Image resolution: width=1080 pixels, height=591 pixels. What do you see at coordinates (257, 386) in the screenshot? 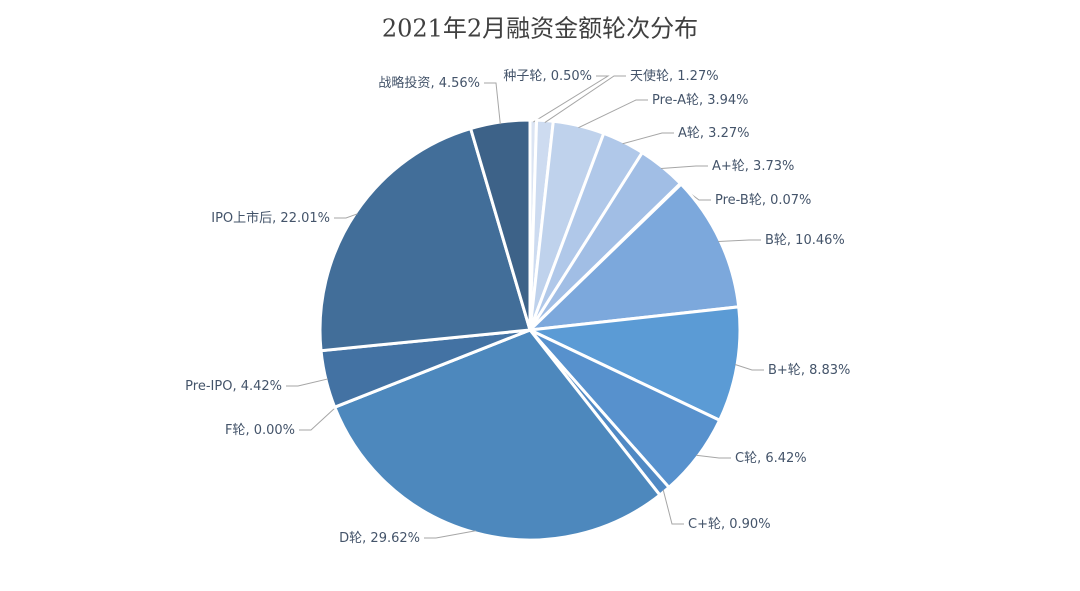
I see `value-label: , 4.42%` at bounding box center [257, 386].